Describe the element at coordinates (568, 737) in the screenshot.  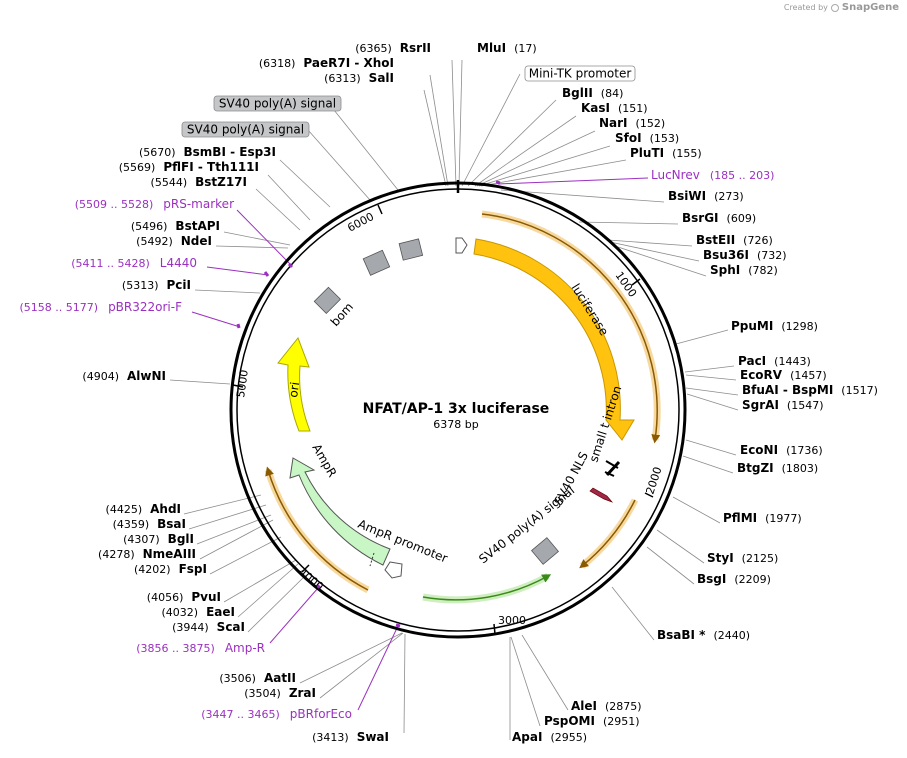
I see `enzyme-position: (2955)` at that location.